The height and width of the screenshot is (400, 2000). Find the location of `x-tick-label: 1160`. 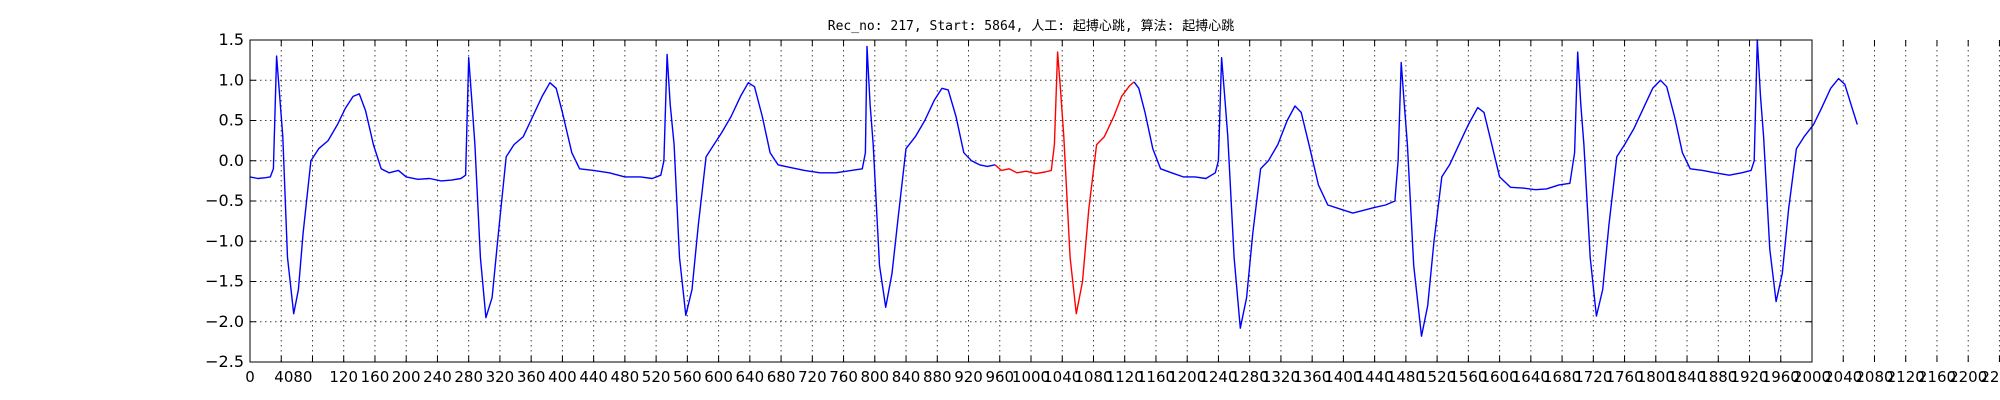

x-tick-label: 1160 is located at coordinates (1156, 377).